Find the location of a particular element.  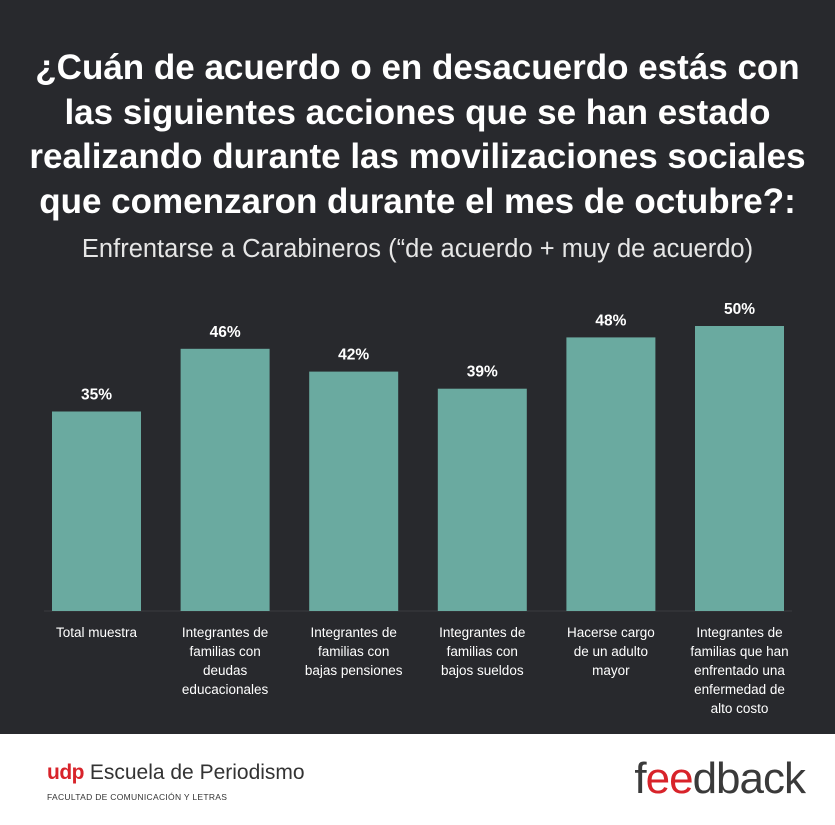

feedback-logo-part2: ee is located at coordinates (669, 778).